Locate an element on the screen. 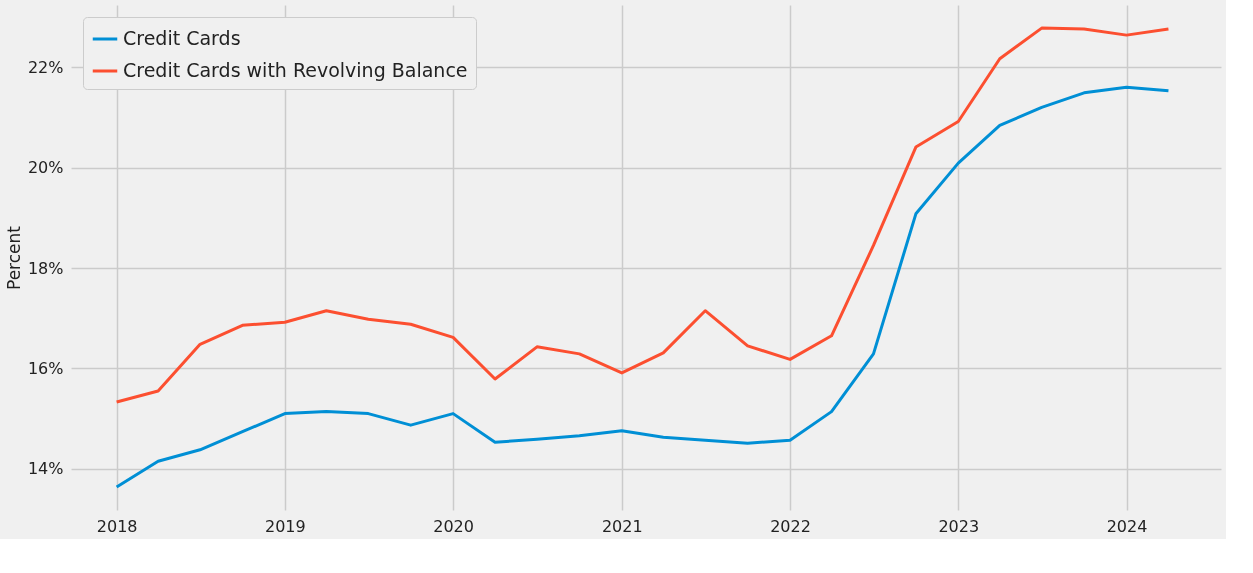  y-tick-label: 16% is located at coordinates (45, 368).